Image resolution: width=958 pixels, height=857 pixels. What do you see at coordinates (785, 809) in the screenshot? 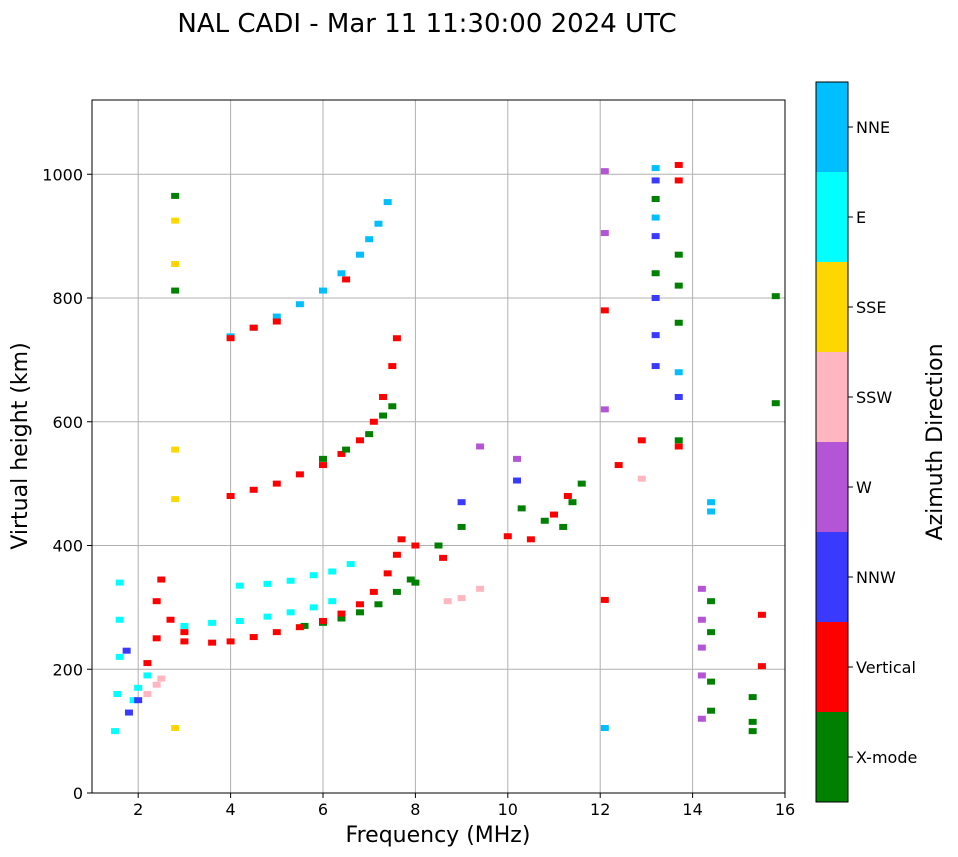
I see `x-tick-label: 16` at bounding box center [785, 809].